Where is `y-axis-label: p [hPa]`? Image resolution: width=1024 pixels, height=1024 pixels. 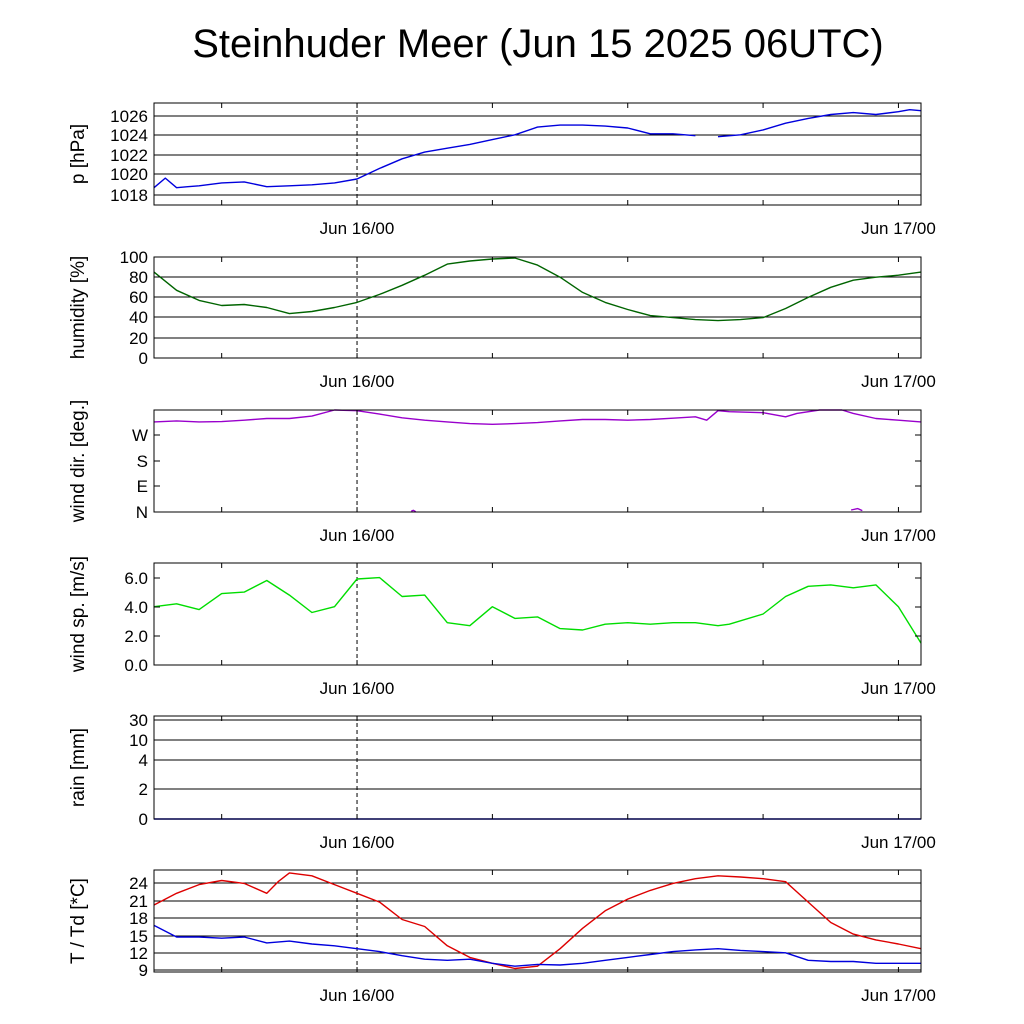
y-axis-label: p [hPa] is located at coordinates (78, 154).